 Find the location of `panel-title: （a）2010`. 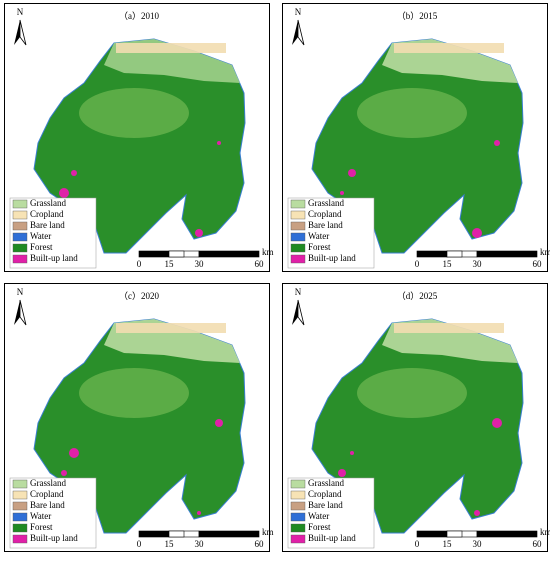

panel-title: （a）2010 is located at coordinates (139, 16).